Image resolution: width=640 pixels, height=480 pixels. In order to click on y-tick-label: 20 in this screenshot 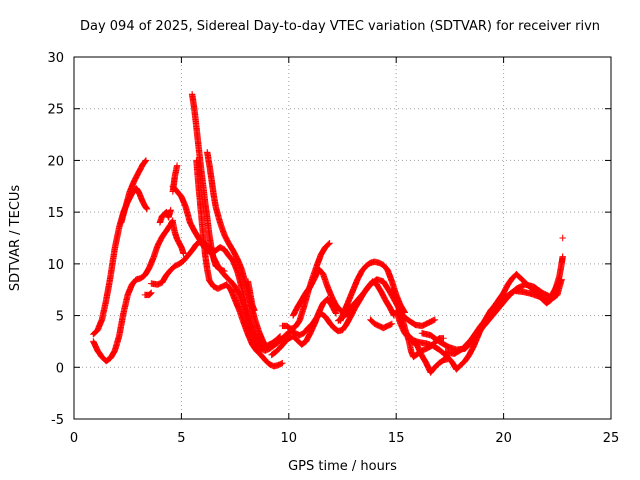, I will do `click(55, 161)`.